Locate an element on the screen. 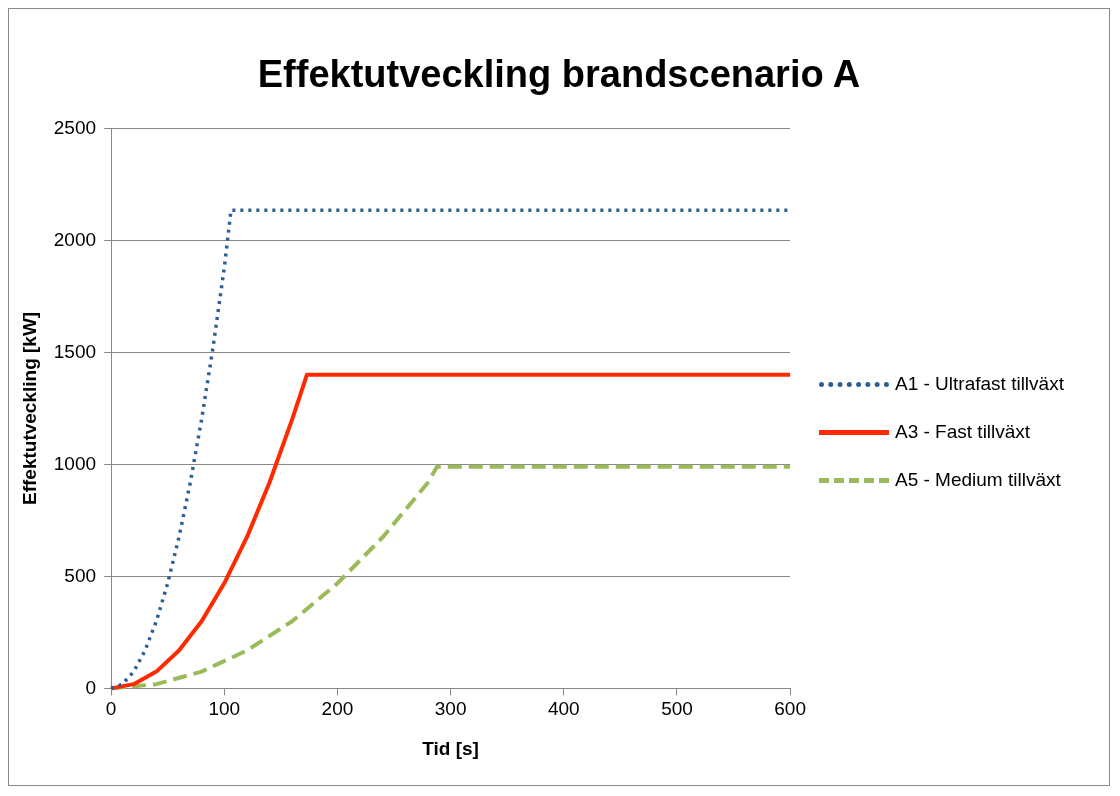 The image size is (1120, 796). x-axis-title: Tid [s] is located at coordinates (450, 748).